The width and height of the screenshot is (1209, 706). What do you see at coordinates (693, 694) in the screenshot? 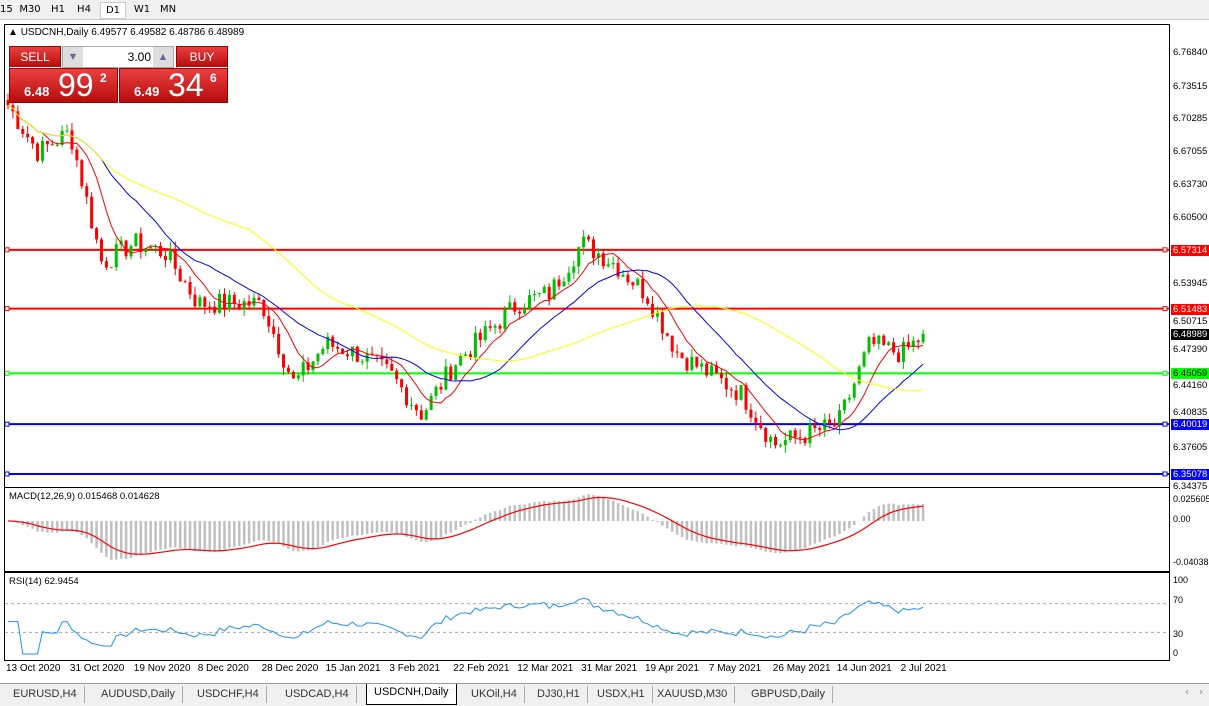
I see `chart-tab: XAUUSD,M30` at bounding box center [693, 694].